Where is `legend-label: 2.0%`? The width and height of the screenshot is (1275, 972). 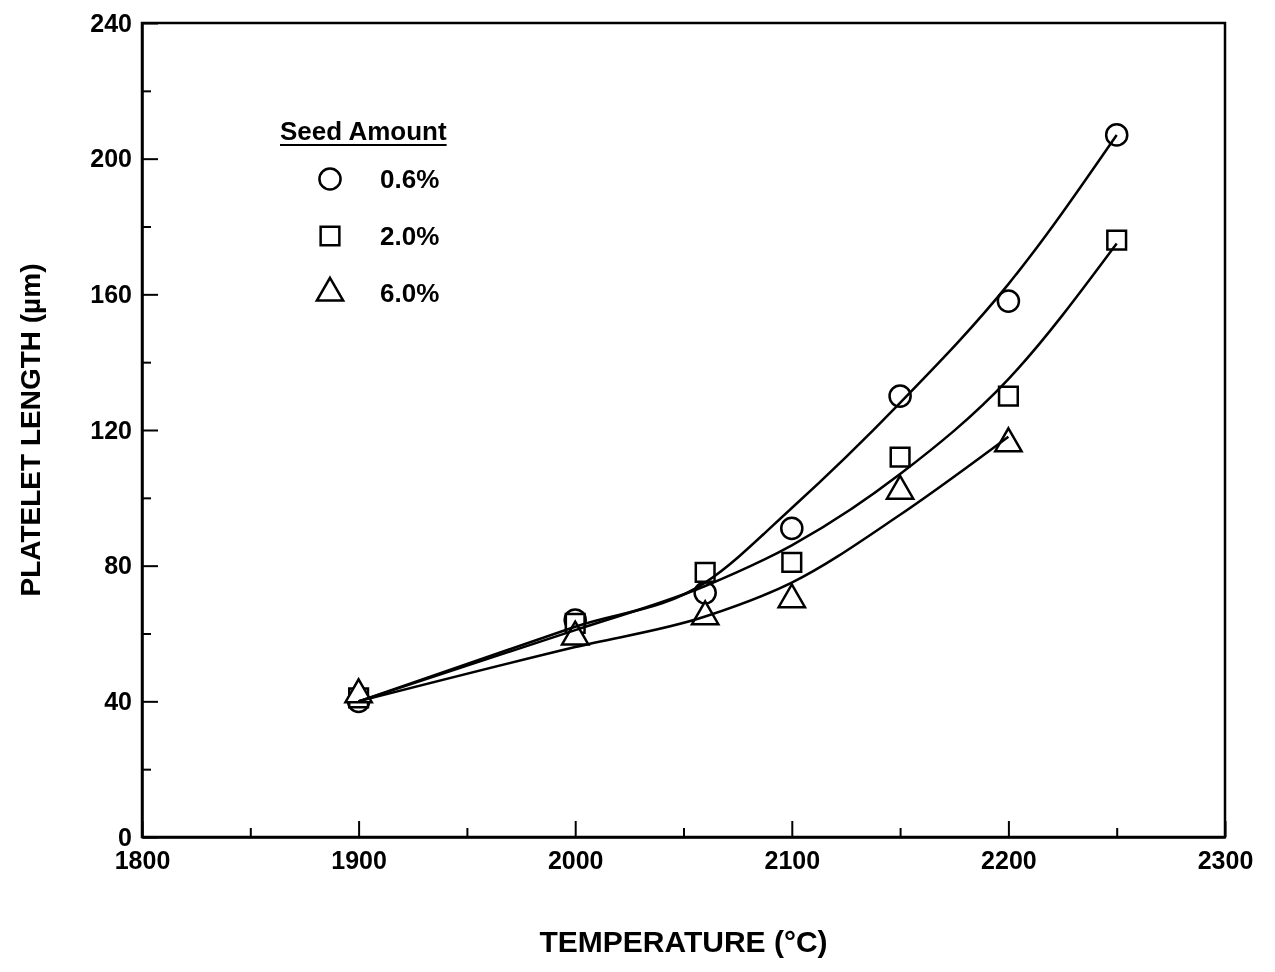 legend-label: 2.0% is located at coordinates (410, 236).